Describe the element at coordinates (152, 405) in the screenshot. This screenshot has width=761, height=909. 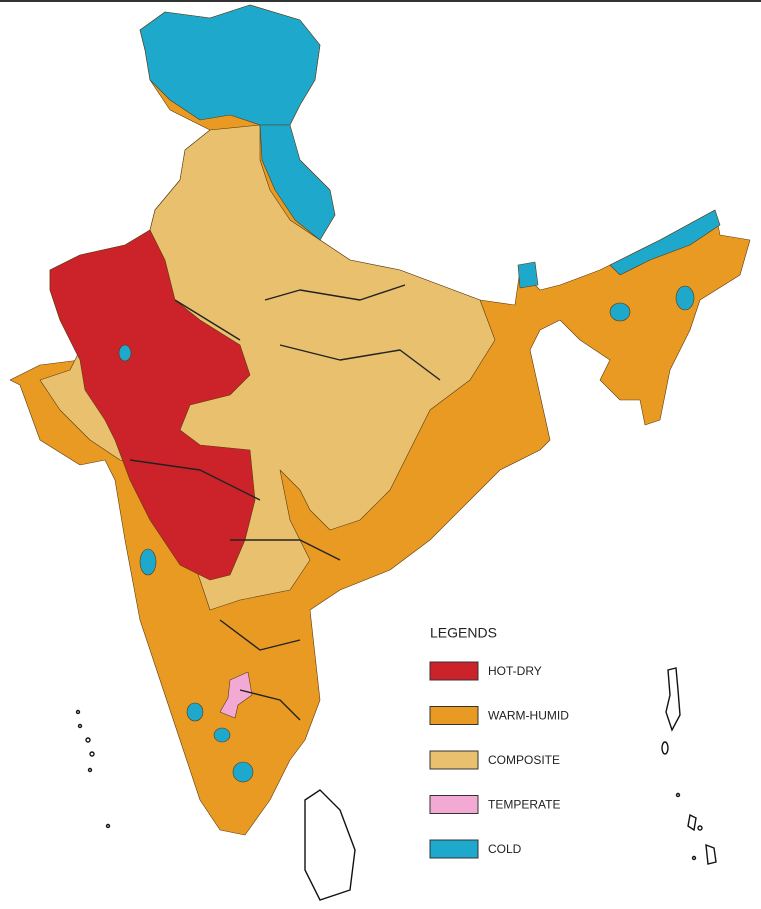
I see `hot-dry-region` at that location.